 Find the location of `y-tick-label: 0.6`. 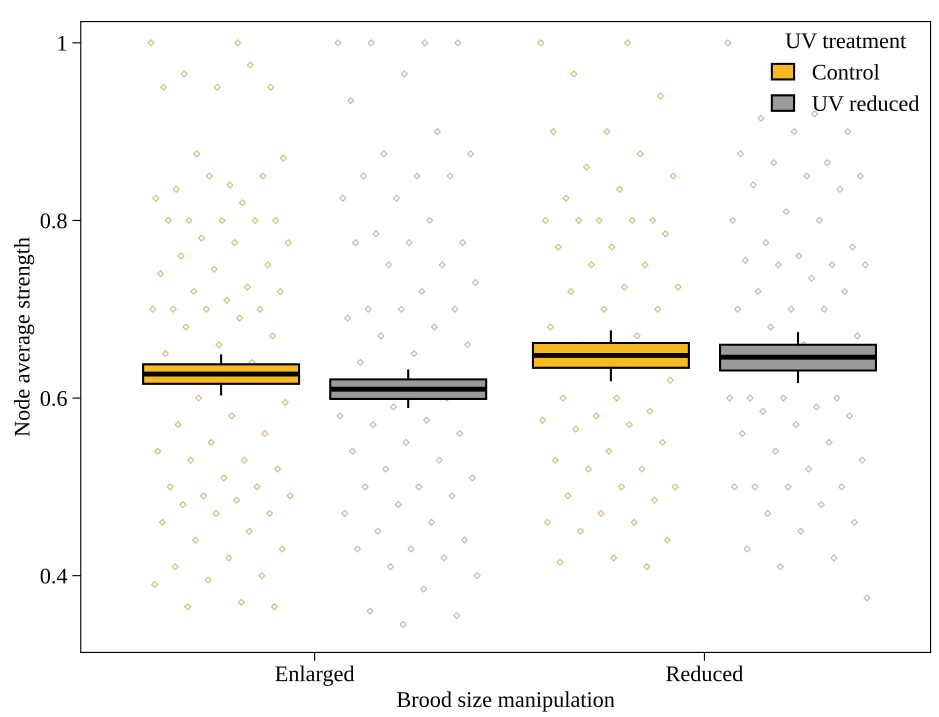

y-tick-label: 0.6 is located at coordinates (53, 398).